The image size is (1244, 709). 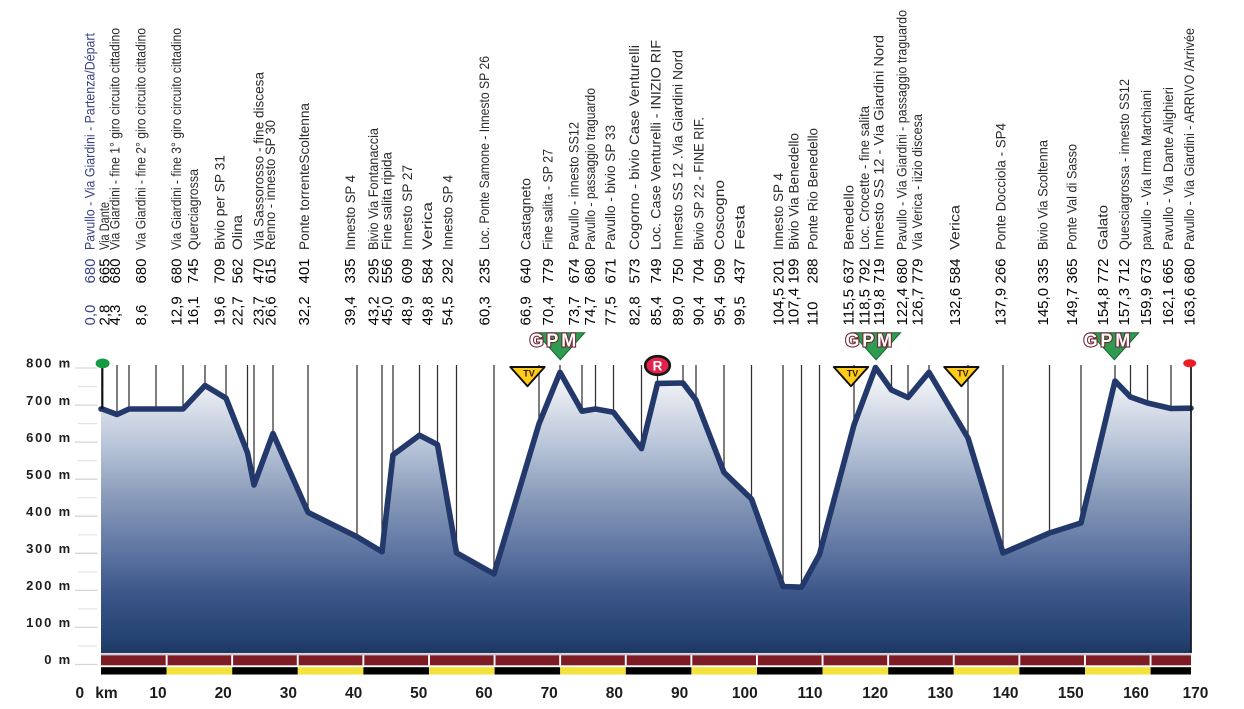 What do you see at coordinates (238, 270) in the screenshot?
I see `svg-text: 562` at bounding box center [238, 270].